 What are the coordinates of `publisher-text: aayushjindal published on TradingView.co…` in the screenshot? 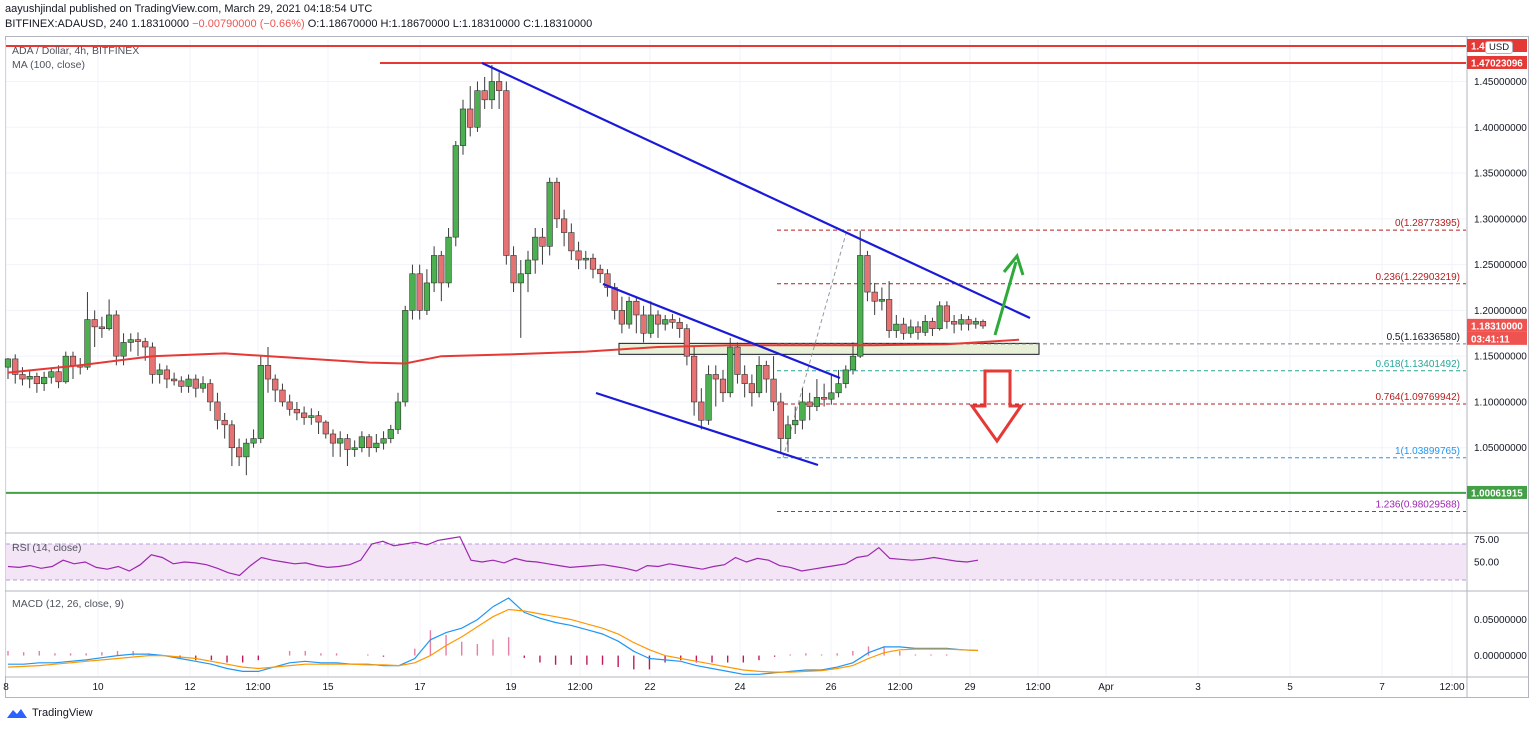 It's located at (189, 9).